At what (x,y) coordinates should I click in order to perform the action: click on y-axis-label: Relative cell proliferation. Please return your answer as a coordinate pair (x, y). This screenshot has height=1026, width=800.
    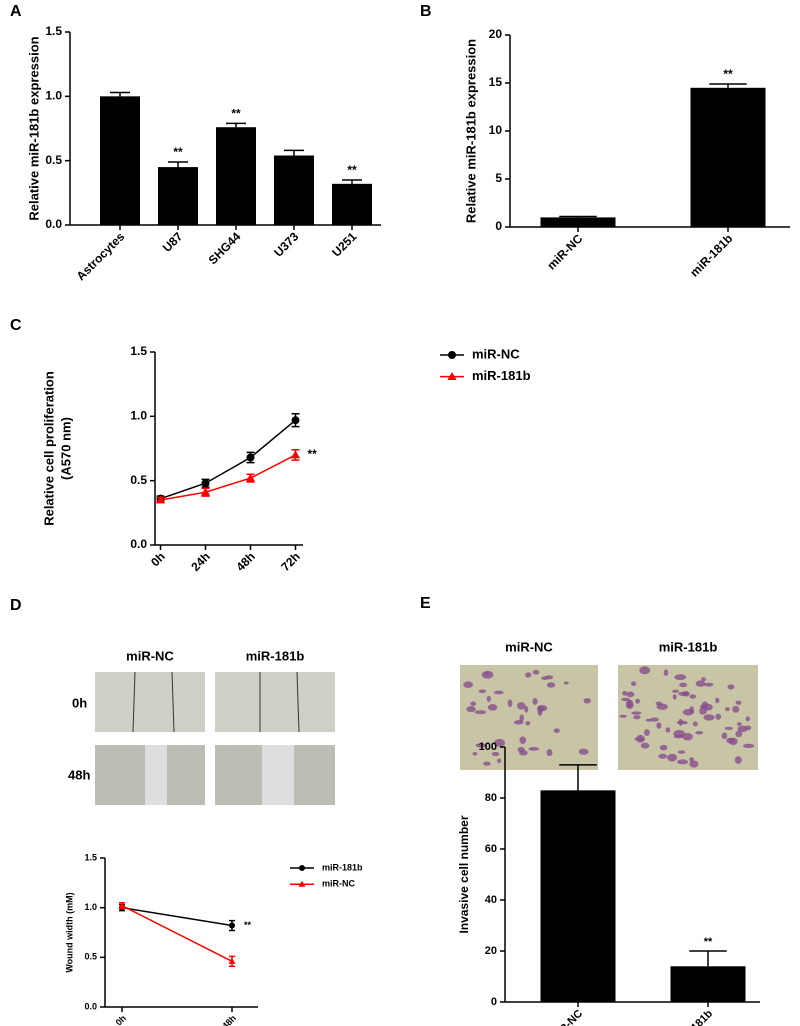
    Looking at the image, I should click on (48, 448).